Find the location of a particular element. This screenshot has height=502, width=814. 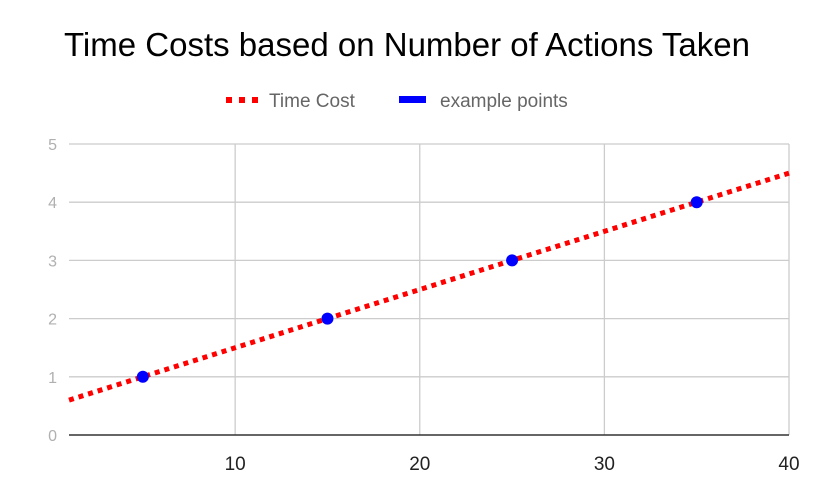

y-tick-label-5: 5 is located at coordinates (52, 145).